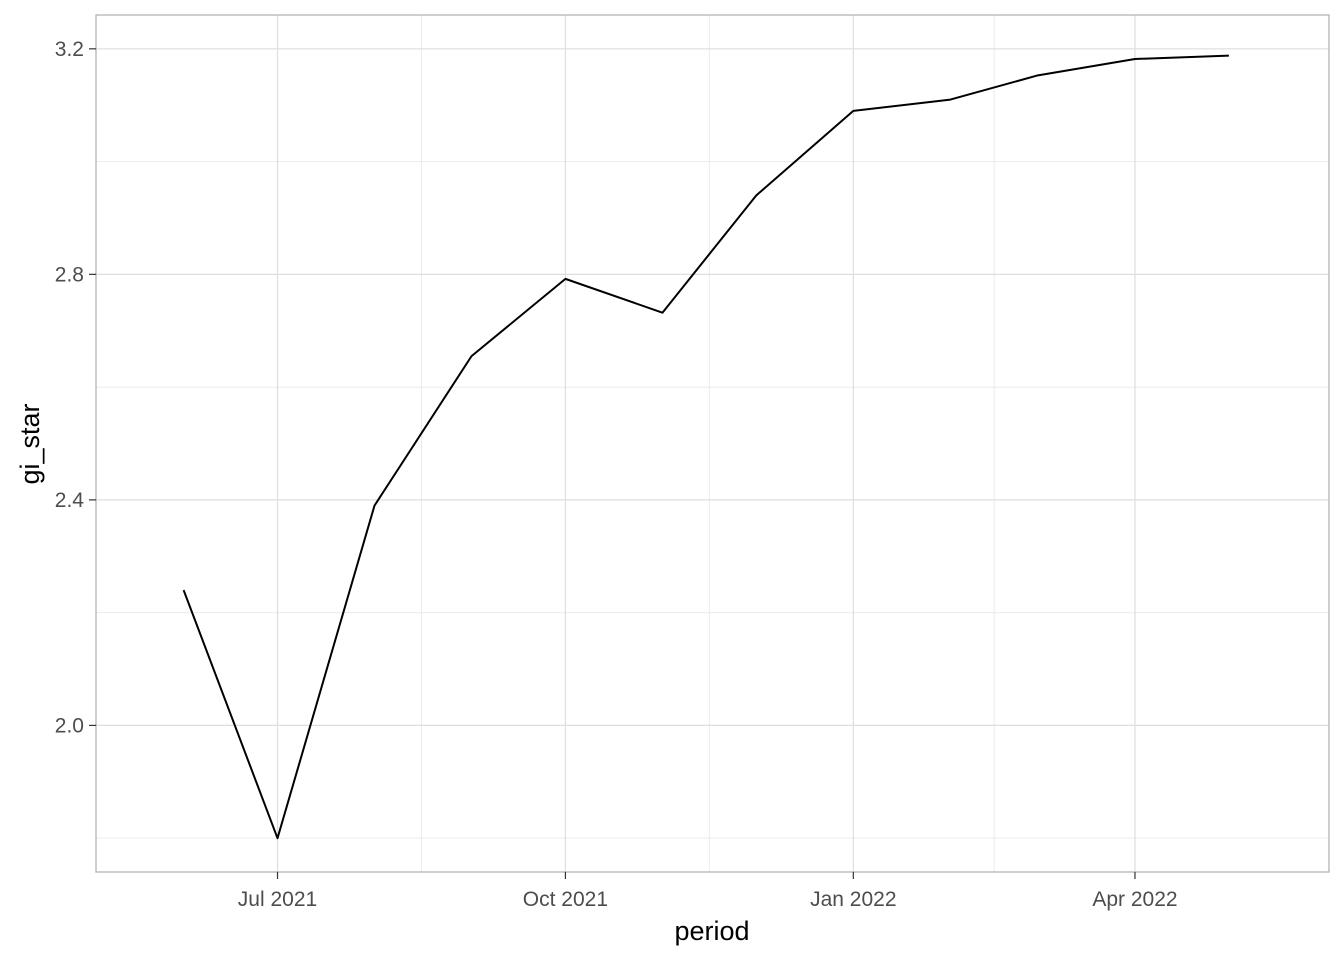 Image resolution: width=1344 pixels, height=960 pixels. Describe the element at coordinates (30, 443) in the screenshot. I see `y-axis-title: gi_star` at that location.